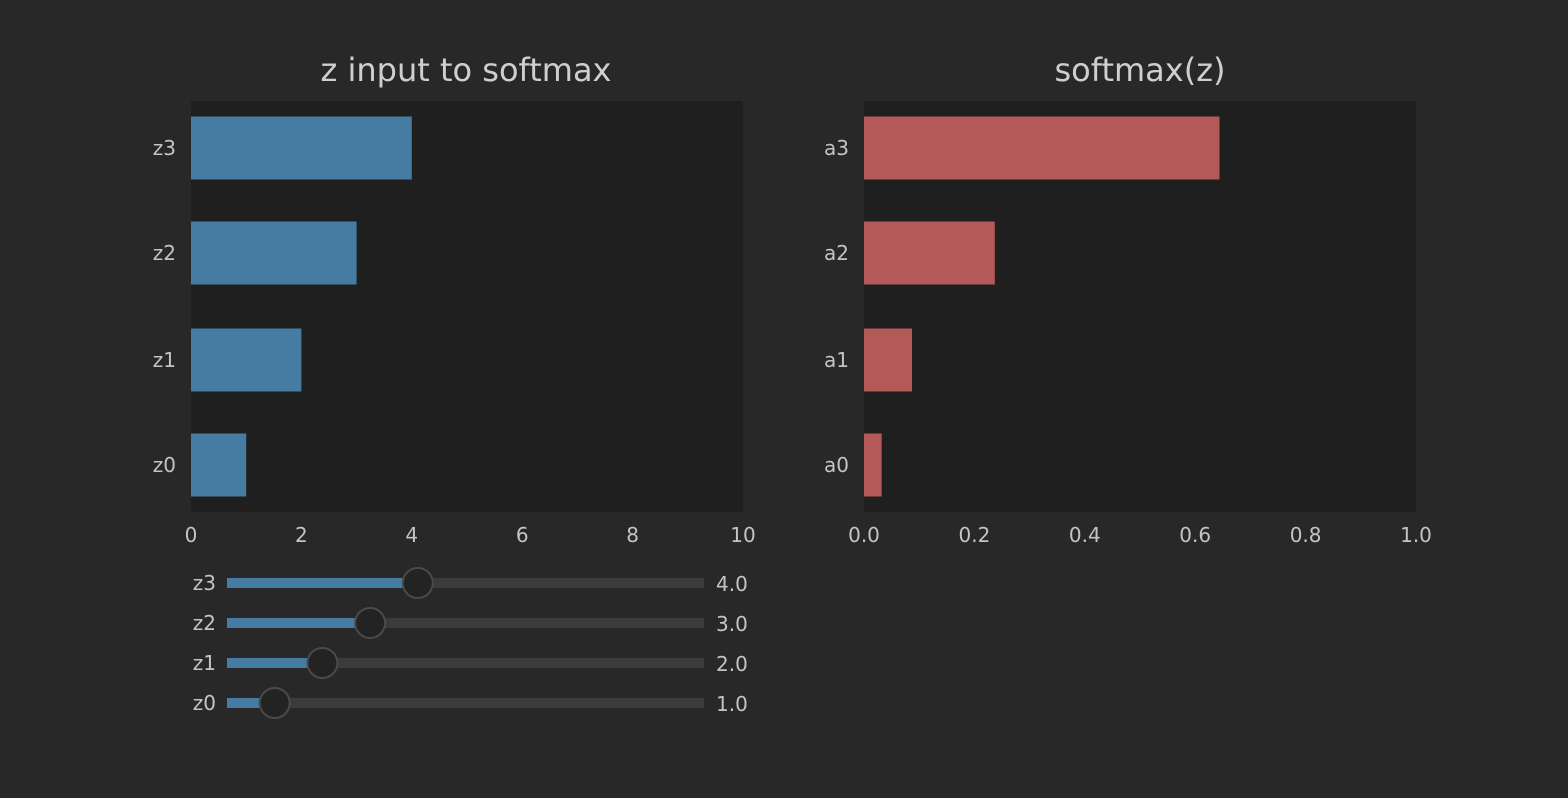 Image resolution: width=1568 pixels, height=798 pixels. I want to click on slider-z2: z2 3.0, so click(470, 623).